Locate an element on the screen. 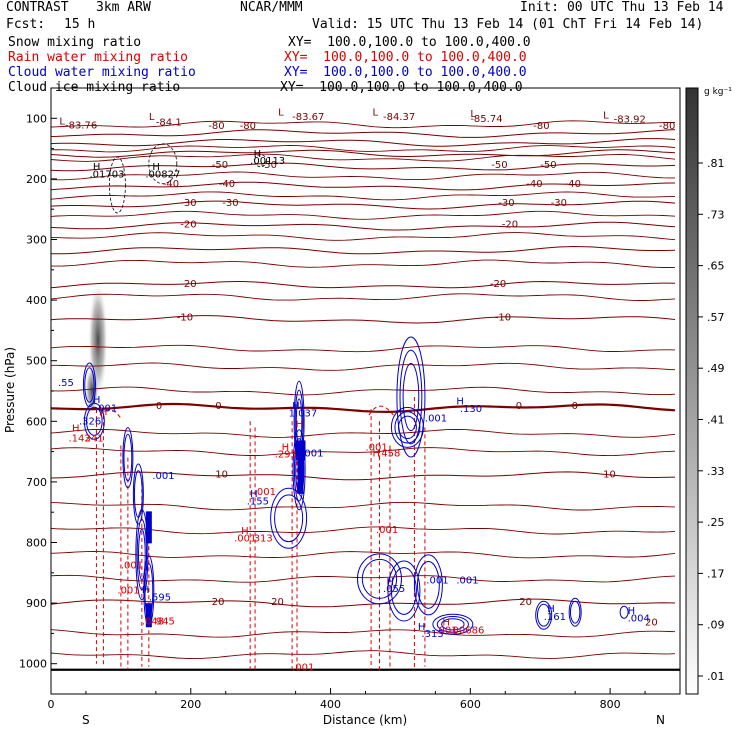 The width and height of the screenshot is (740, 740). colorbar-label: .17 is located at coordinates (716, 573).